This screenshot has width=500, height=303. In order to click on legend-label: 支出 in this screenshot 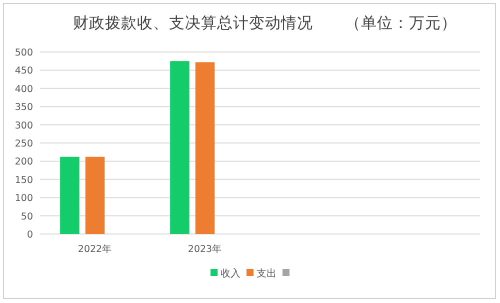, I will do `click(266, 274)`.